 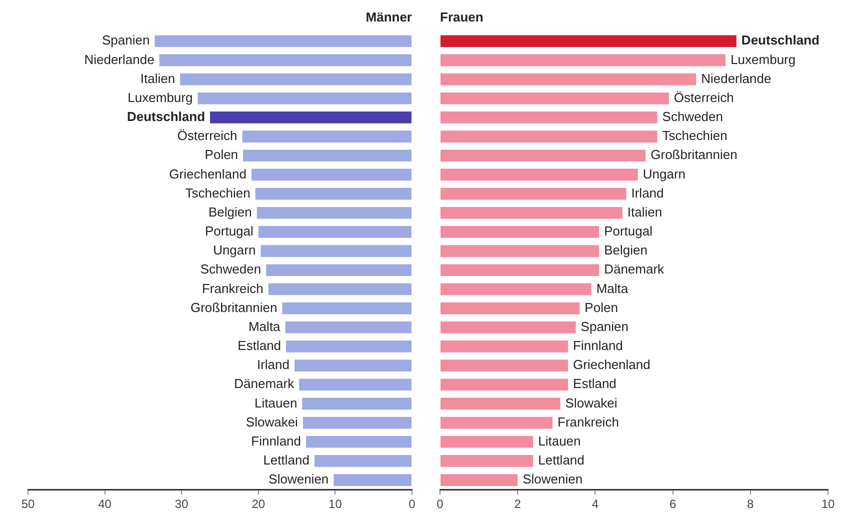 I want to click on y-tick-label: Italien, so click(x=158, y=78).